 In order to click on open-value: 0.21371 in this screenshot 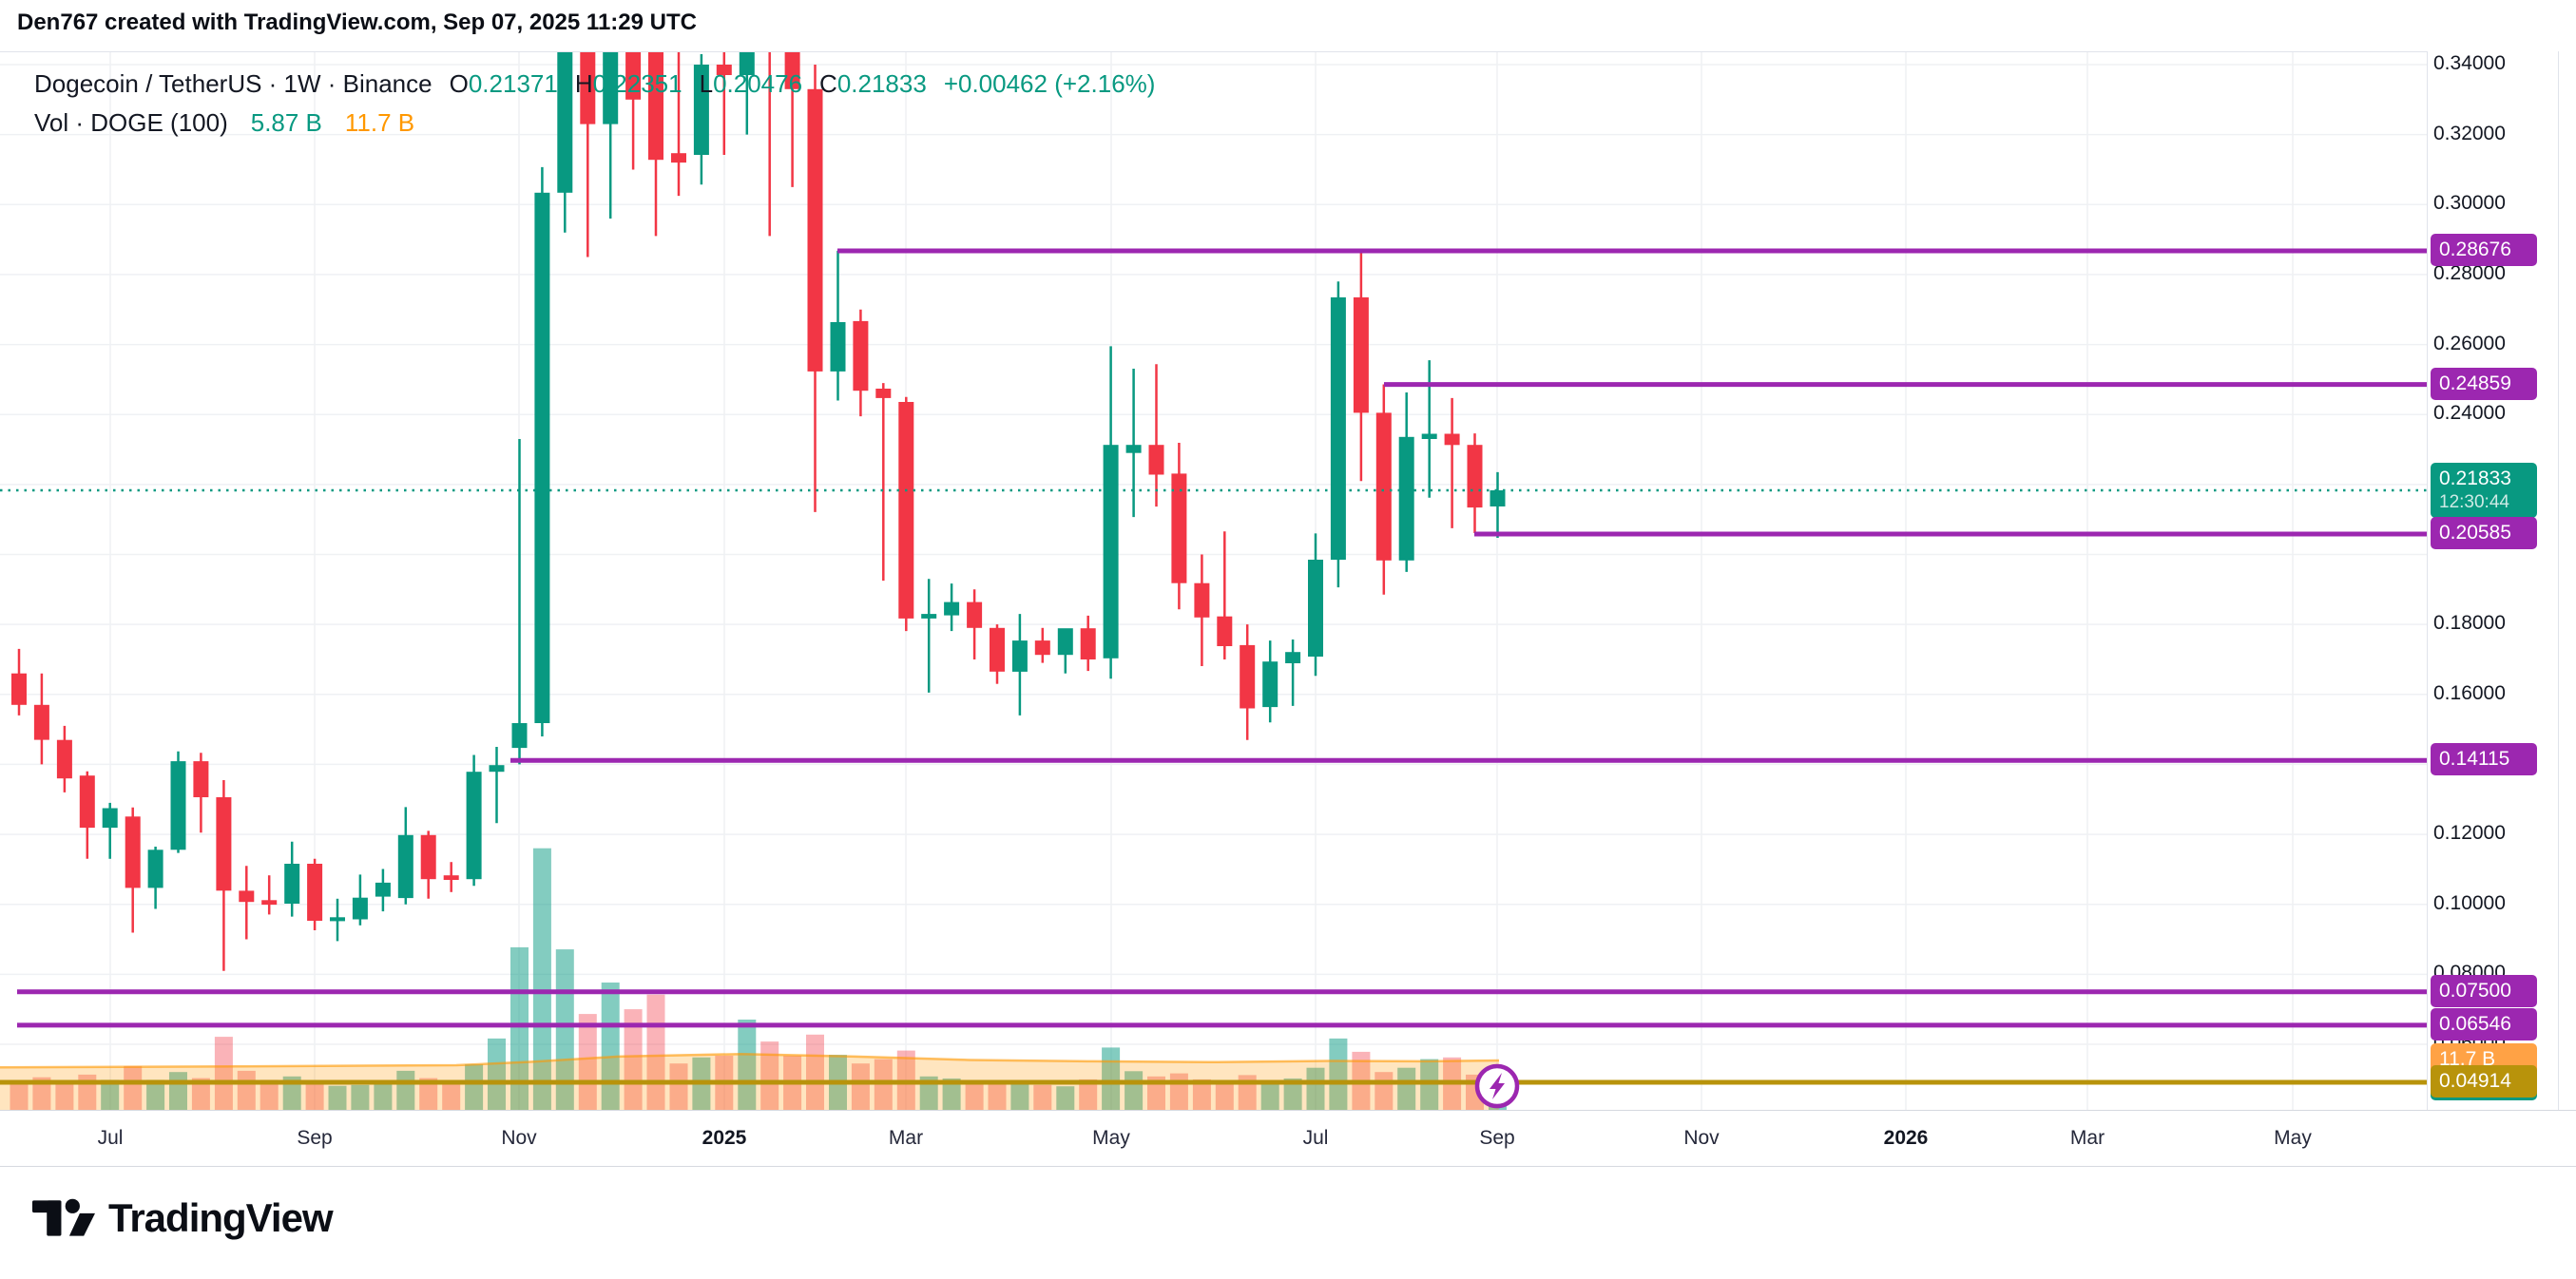, I will do `click(513, 83)`.